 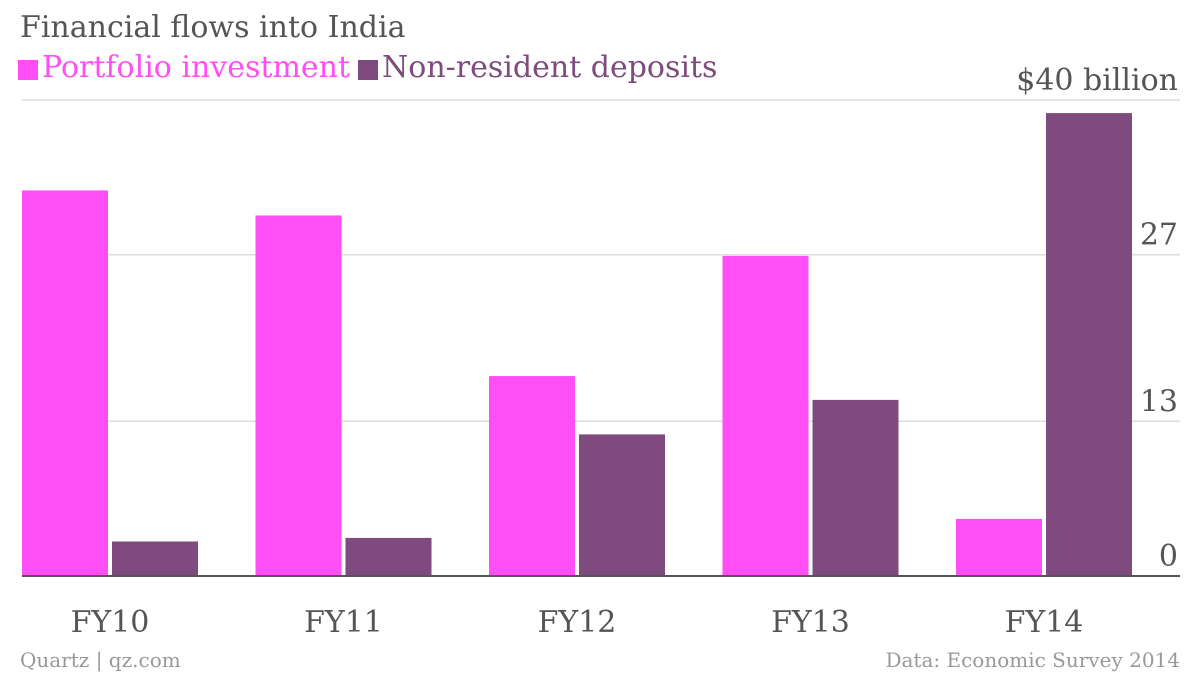 I want to click on legend-item-deposits: Non-resident deposits, so click(x=537, y=67).